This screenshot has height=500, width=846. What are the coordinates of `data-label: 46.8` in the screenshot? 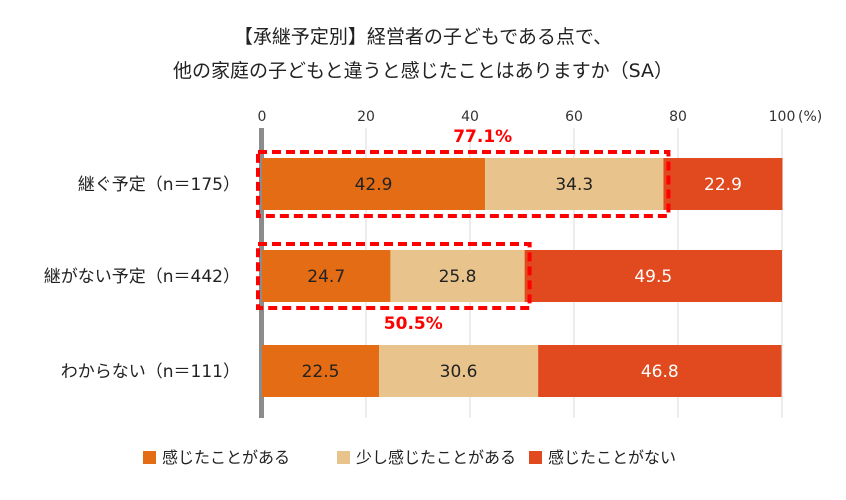 It's located at (660, 372).